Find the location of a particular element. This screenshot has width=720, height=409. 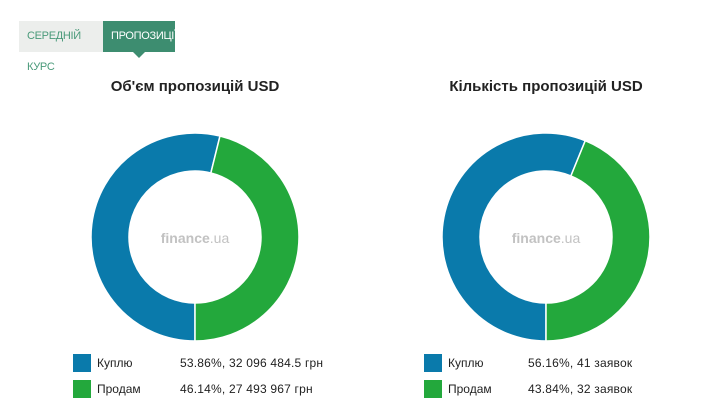

legend-value: 56.16%, 41 заявок is located at coordinates (580, 363).